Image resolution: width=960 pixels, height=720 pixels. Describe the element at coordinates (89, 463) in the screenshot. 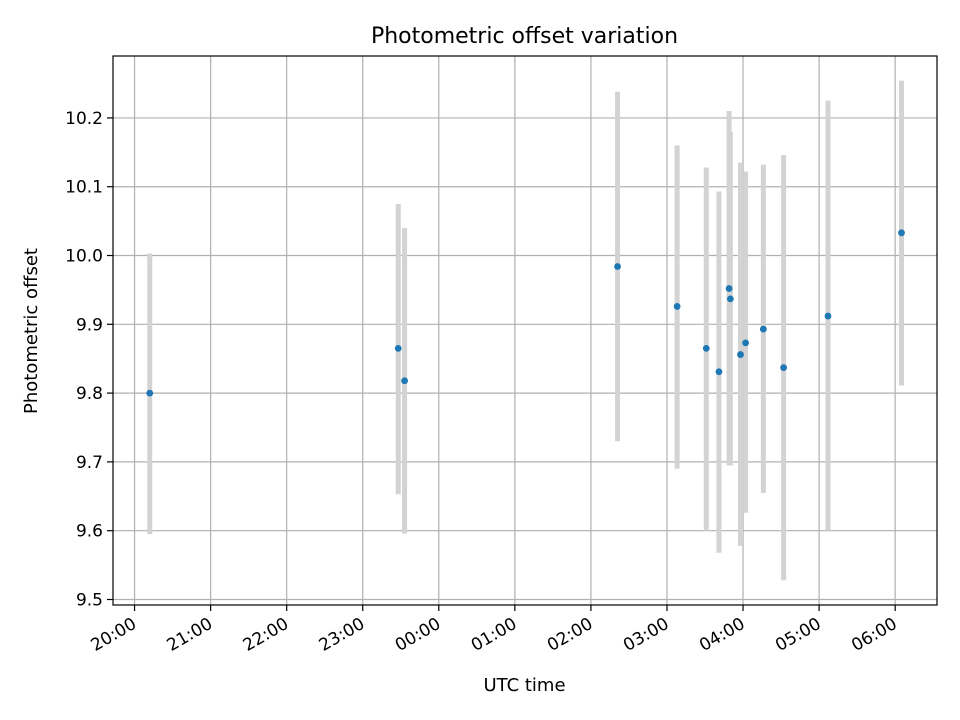

I see `y-tick-label: 9.7` at that location.